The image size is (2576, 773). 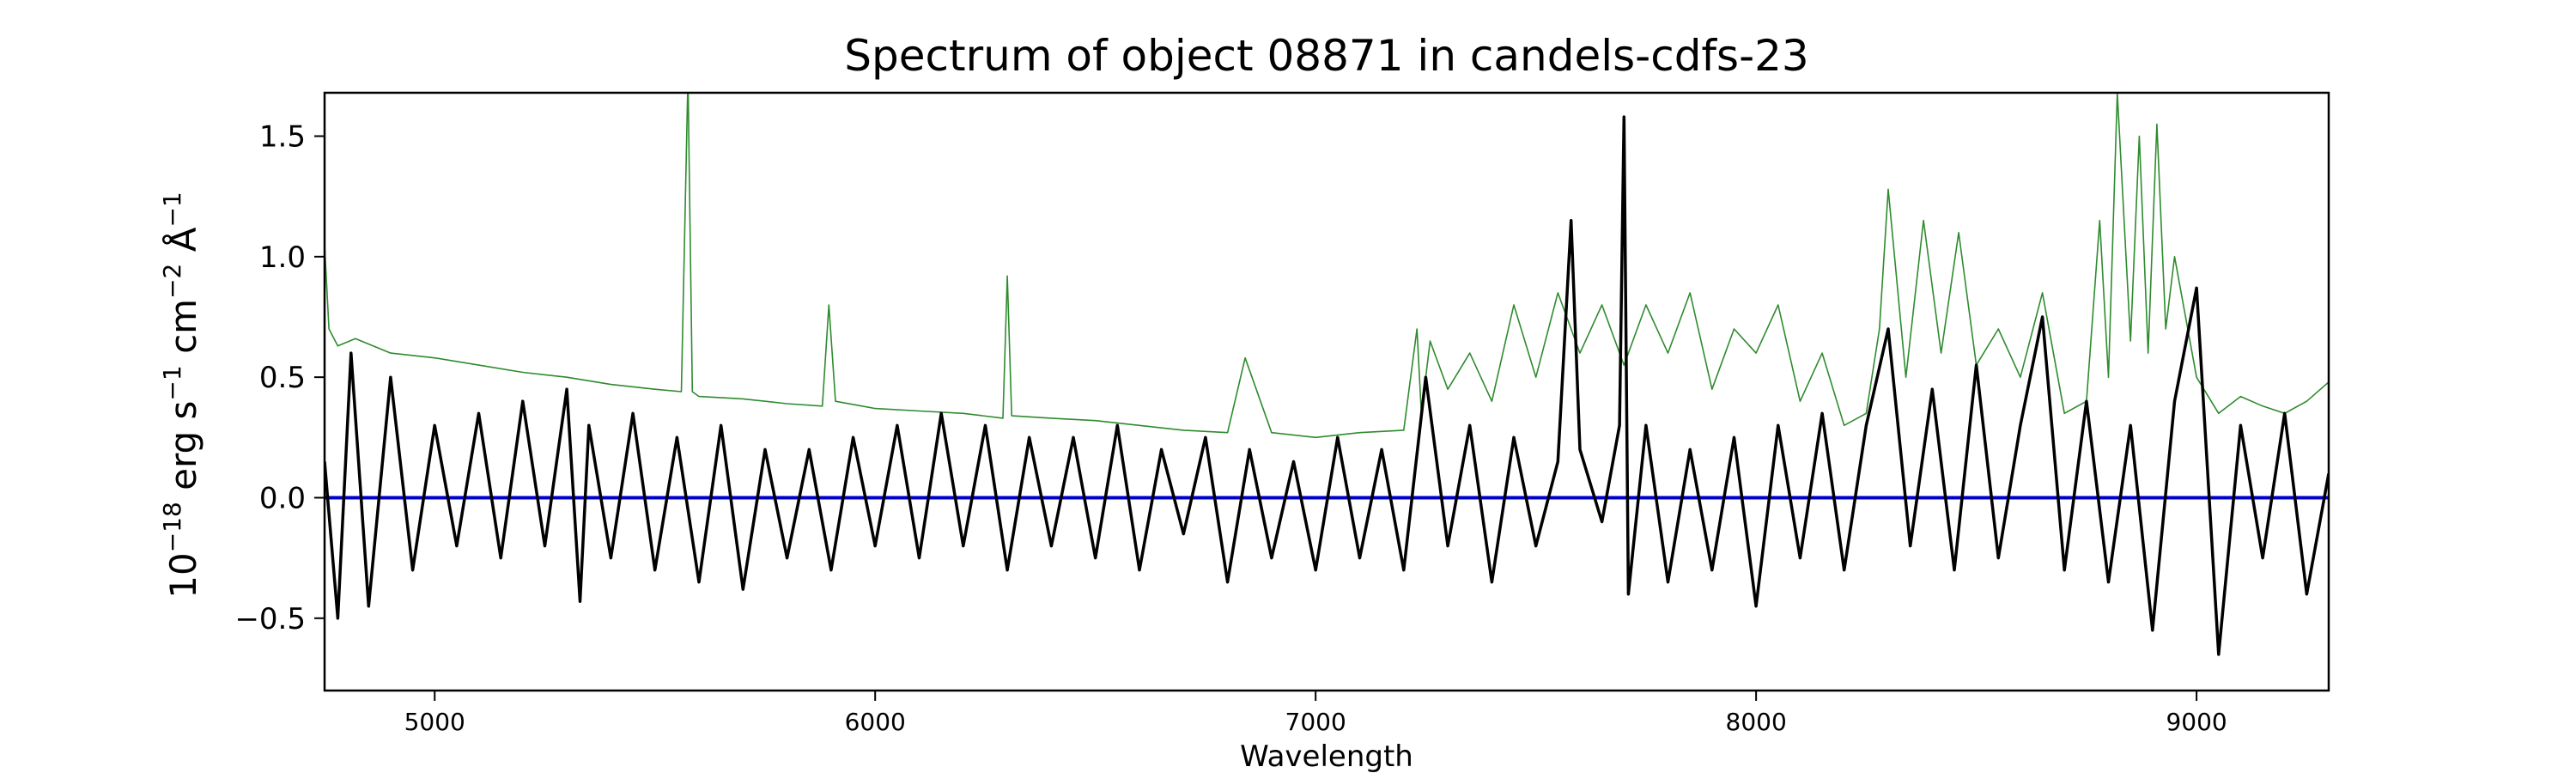 What do you see at coordinates (876, 722) in the screenshot?
I see `x-tick-label: 6000` at bounding box center [876, 722].